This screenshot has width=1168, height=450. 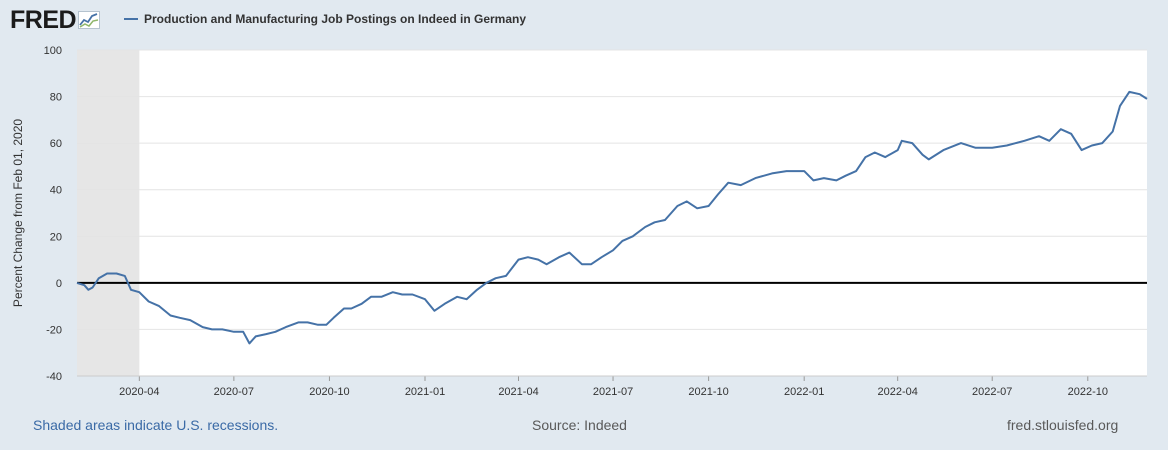 What do you see at coordinates (518, 392) in the screenshot?
I see `x-tick-label: 2021-04` at bounding box center [518, 392].